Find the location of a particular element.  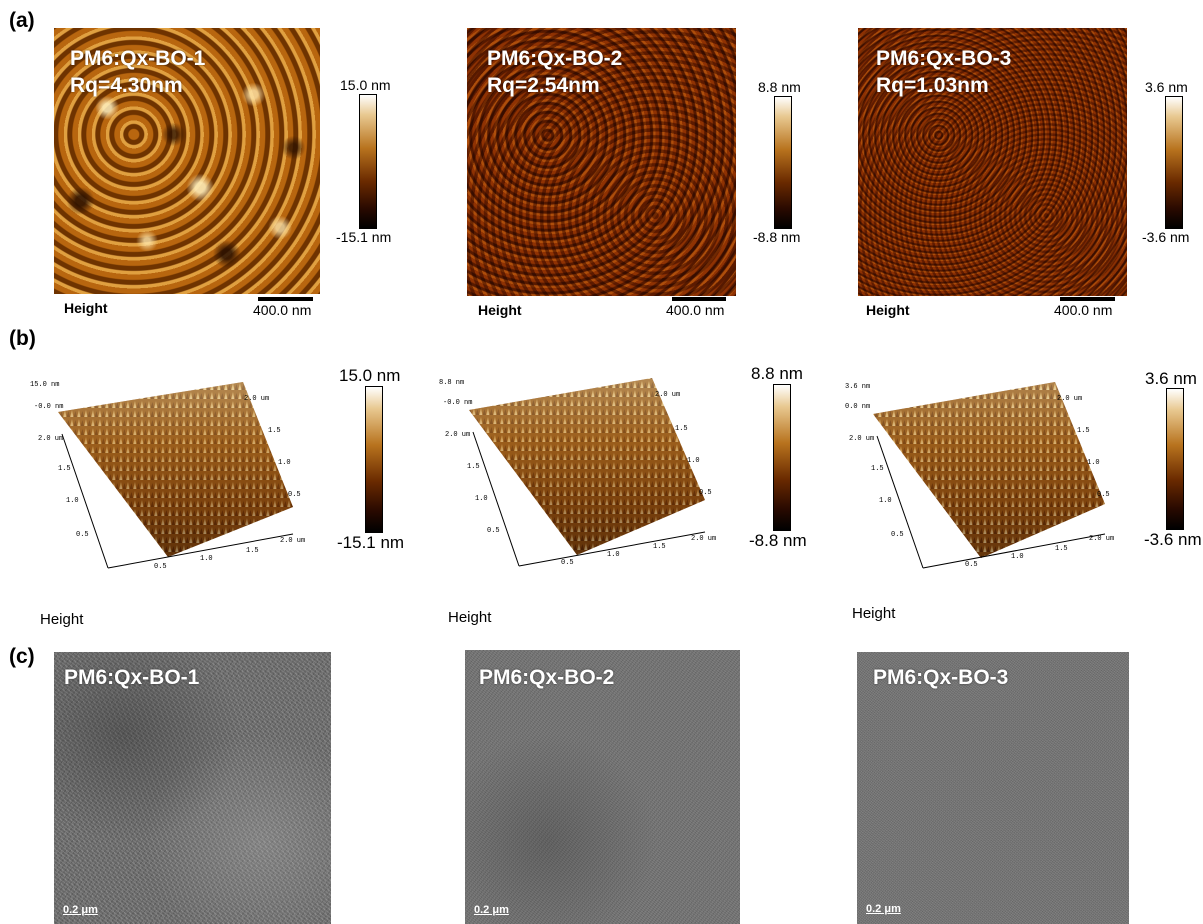

tem-sample-title: PM6:Qx-BO-2 is located at coordinates (547, 677).